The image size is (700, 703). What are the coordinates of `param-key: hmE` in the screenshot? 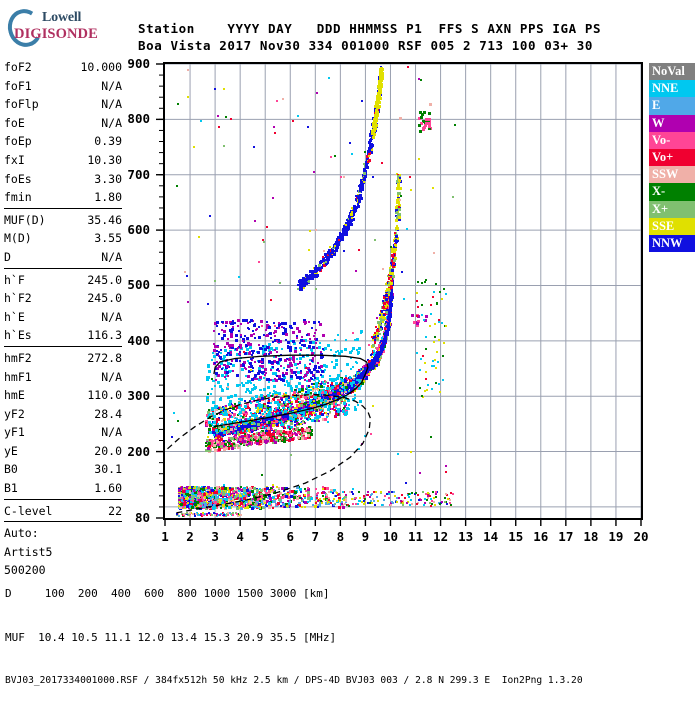 It's located at (14, 395).